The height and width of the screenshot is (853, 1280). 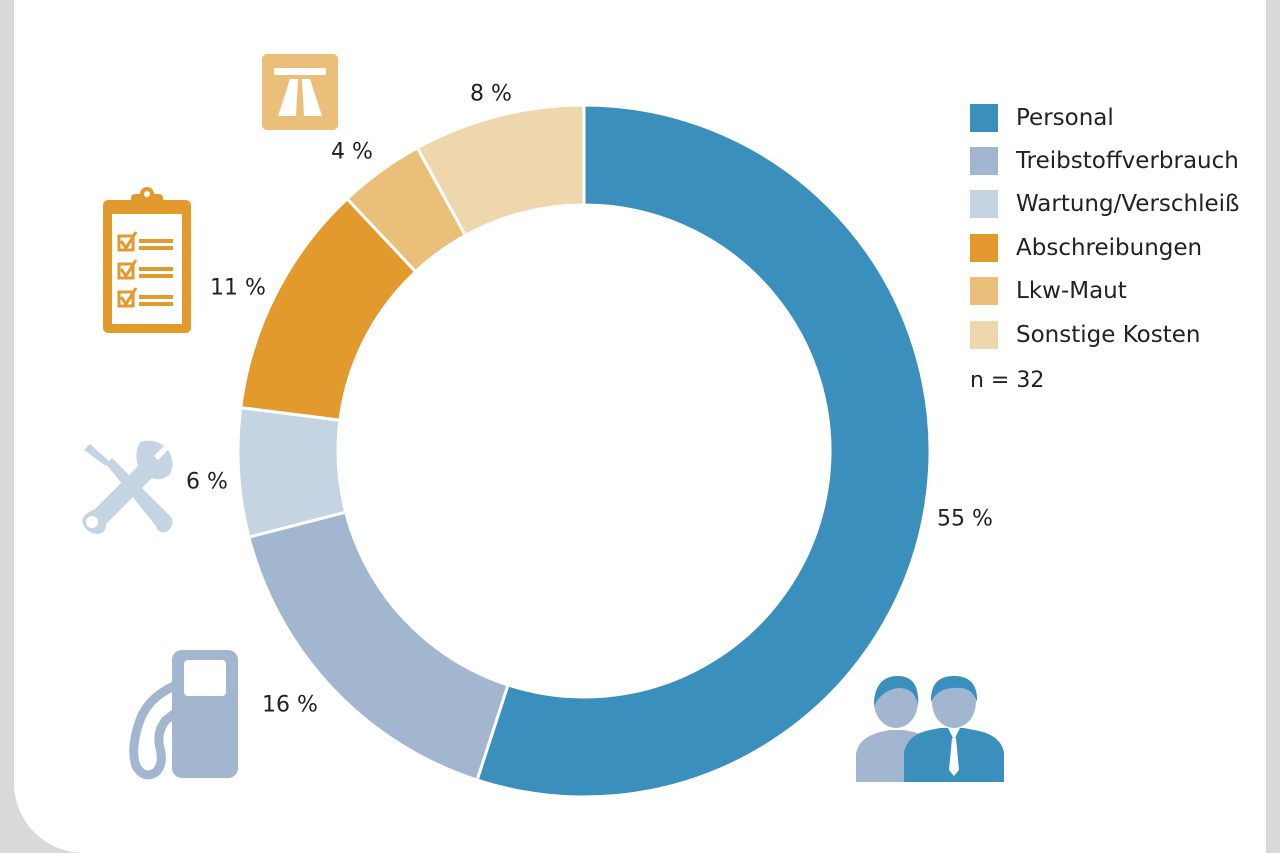 I want to click on legend-swatch-maut, so click(x=984, y=291).